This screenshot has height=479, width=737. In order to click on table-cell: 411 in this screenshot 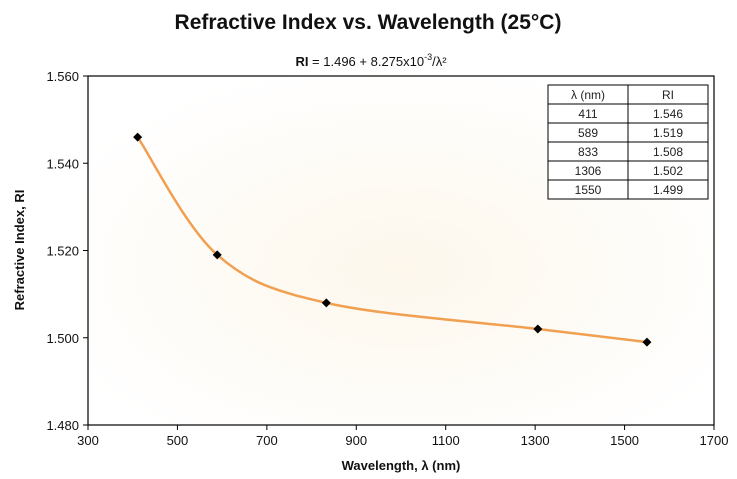, I will do `click(587, 114)`.